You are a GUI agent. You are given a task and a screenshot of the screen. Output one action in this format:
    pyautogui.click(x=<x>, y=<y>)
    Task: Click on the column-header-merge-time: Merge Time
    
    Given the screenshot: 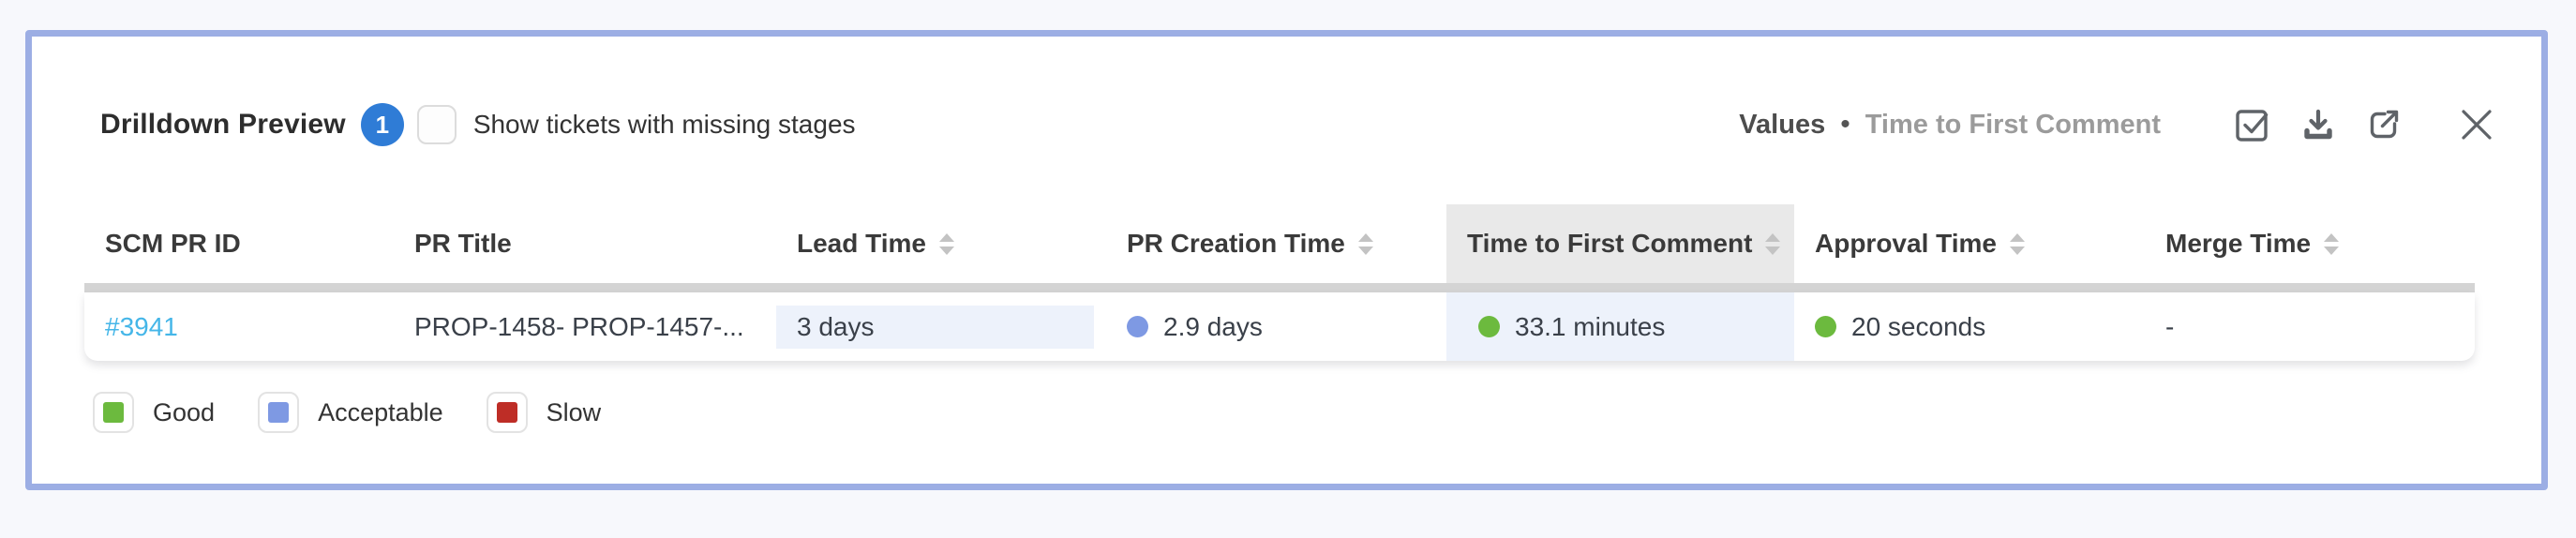 What is the action you would take?
    pyautogui.click(x=2310, y=243)
    